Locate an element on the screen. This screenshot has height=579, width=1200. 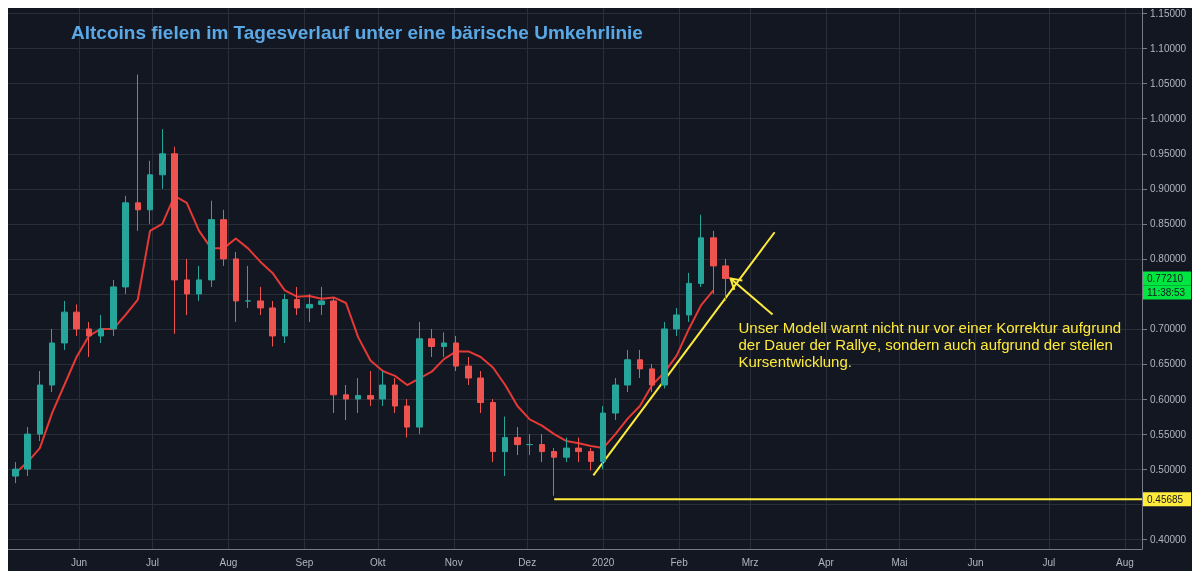
x-tick-label: Apr is located at coordinates (826, 562).